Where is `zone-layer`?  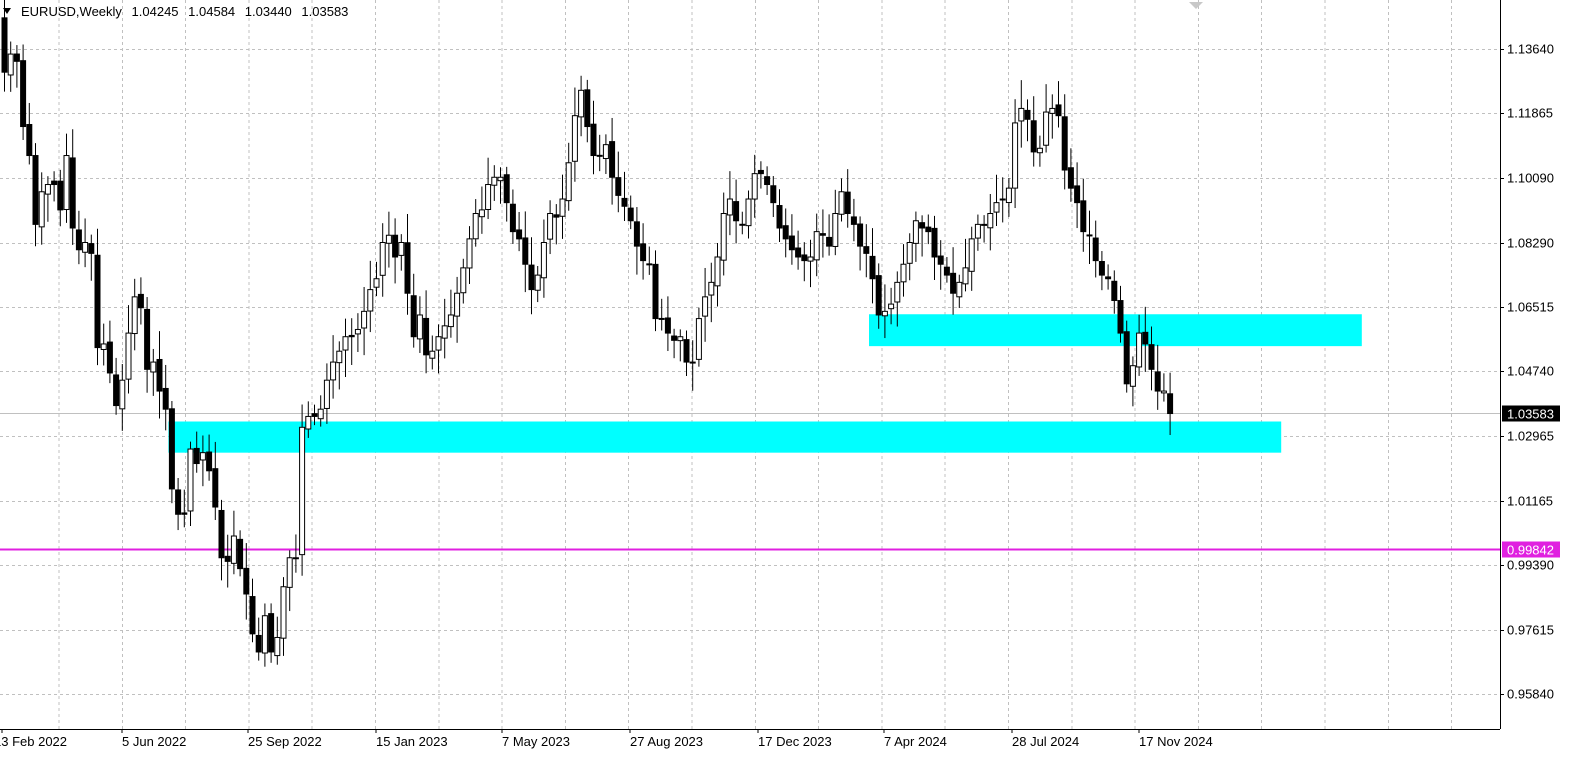 zone-layer is located at coordinates (765, 383).